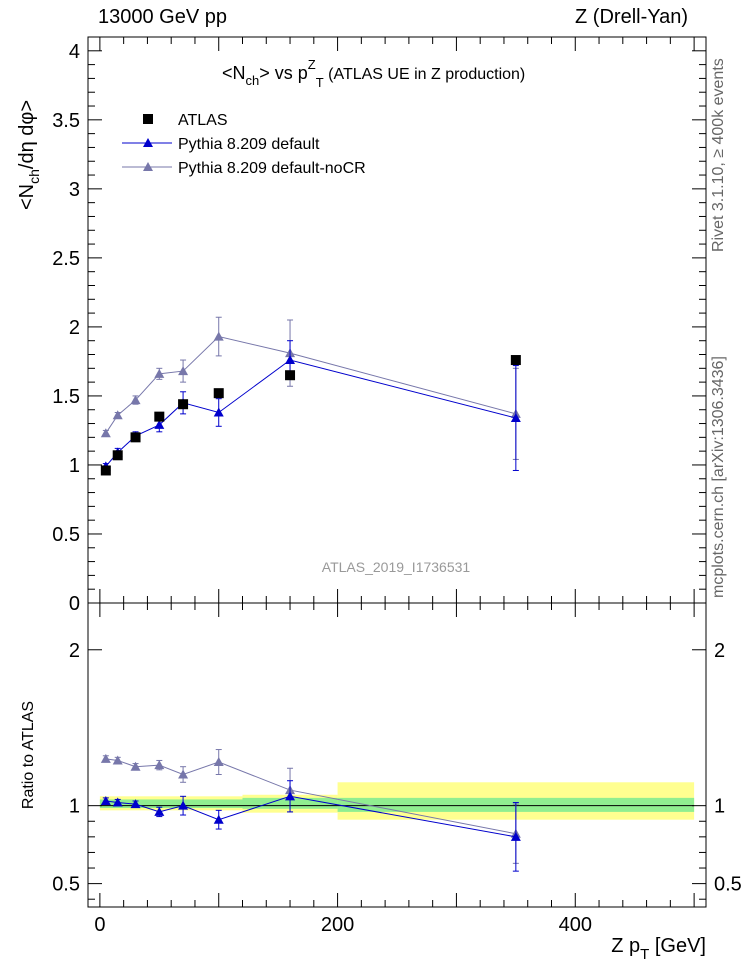  What do you see at coordinates (203, 120) in the screenshot?
I see `legend-label-atlas: ATLAS` at bounding box center [203, 120].